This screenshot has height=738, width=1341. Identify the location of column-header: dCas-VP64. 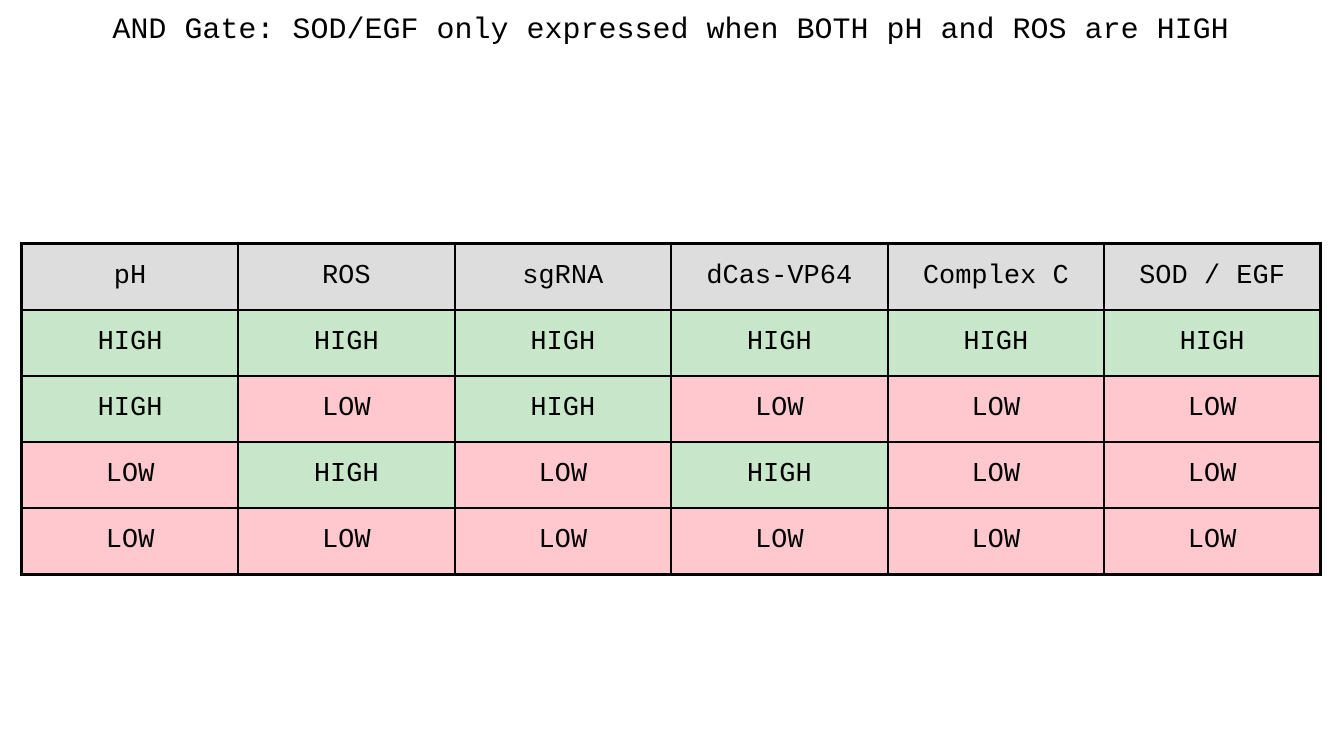
(779, 276).